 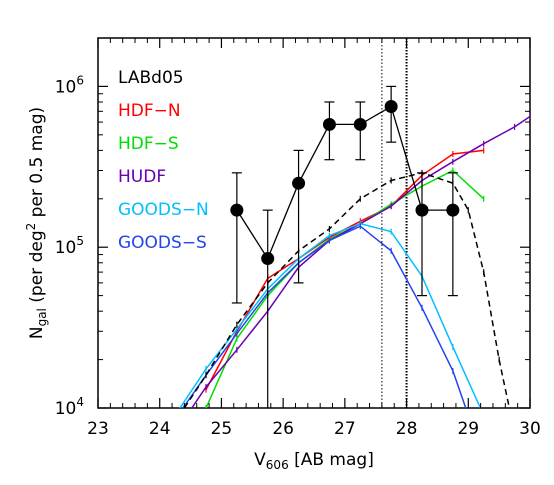 What do you see at coordinates (345, 429) in the screenshot?
I see `x-tick-label: 27` at bounding box center [345, 429].